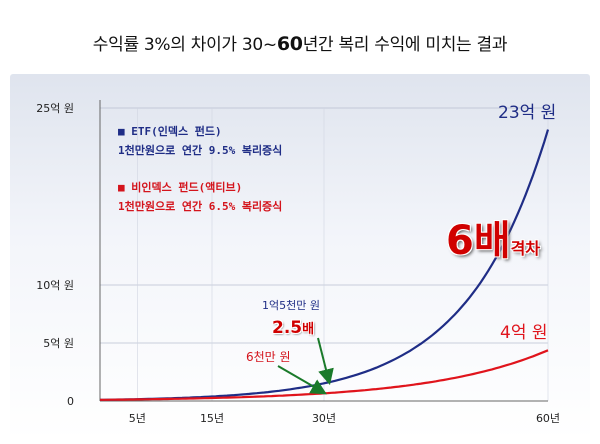  I want to click on gap-big-suffix: 격차, so click(525, 248).